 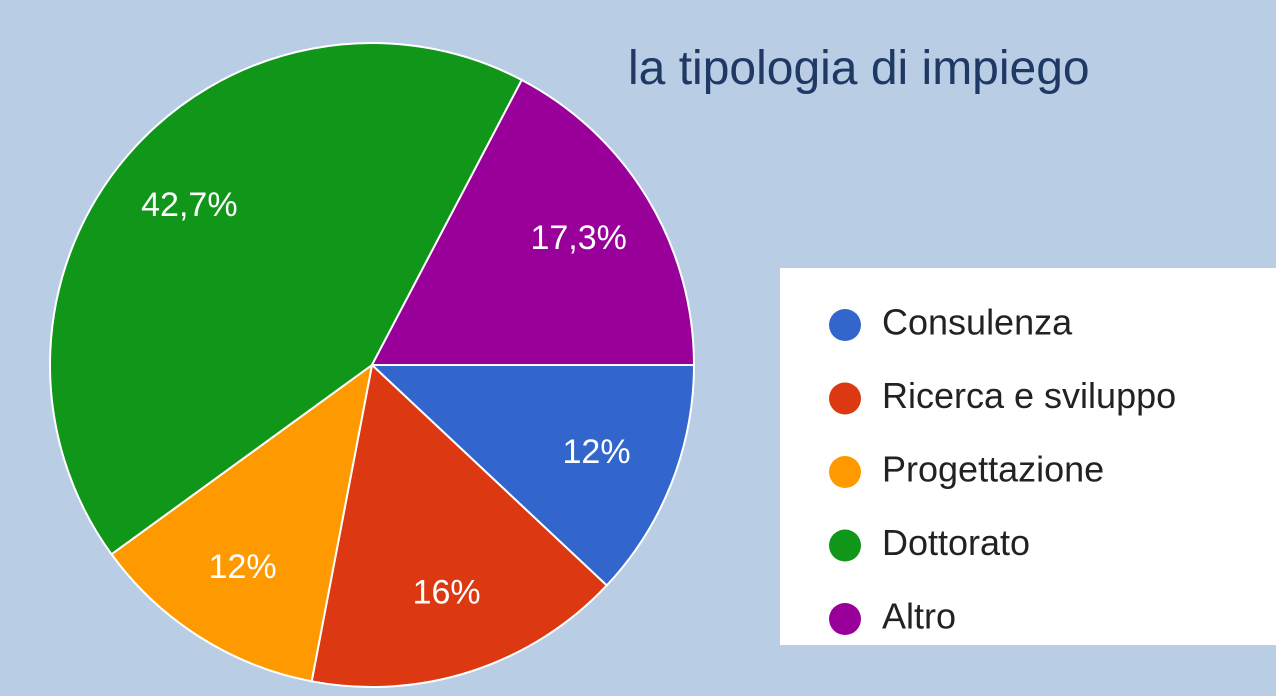 What do you see at coordinates (993, 469) in the screenshot?
I see `legend-label: Progettazione` at bounding box center [993, 469].